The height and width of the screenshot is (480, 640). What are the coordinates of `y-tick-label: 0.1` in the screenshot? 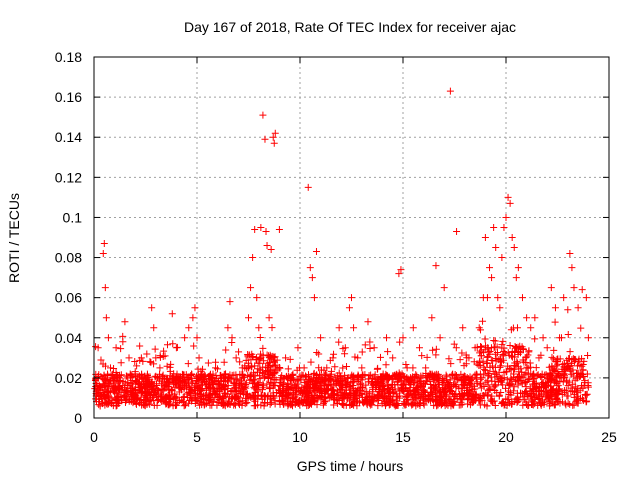 It's located at (73, 217).